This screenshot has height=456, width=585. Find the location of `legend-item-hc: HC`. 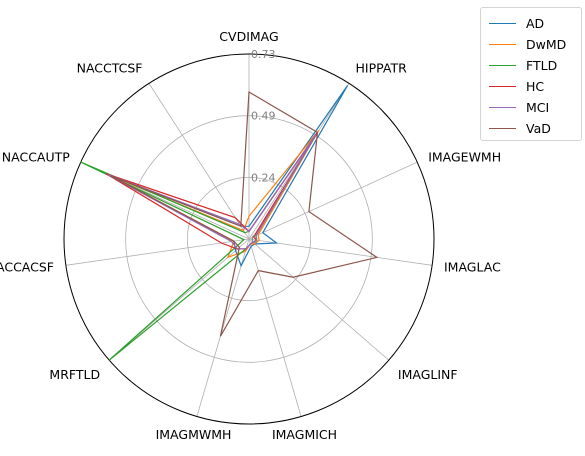

legend-item-hc: HC is located at coordinates (516, 86).